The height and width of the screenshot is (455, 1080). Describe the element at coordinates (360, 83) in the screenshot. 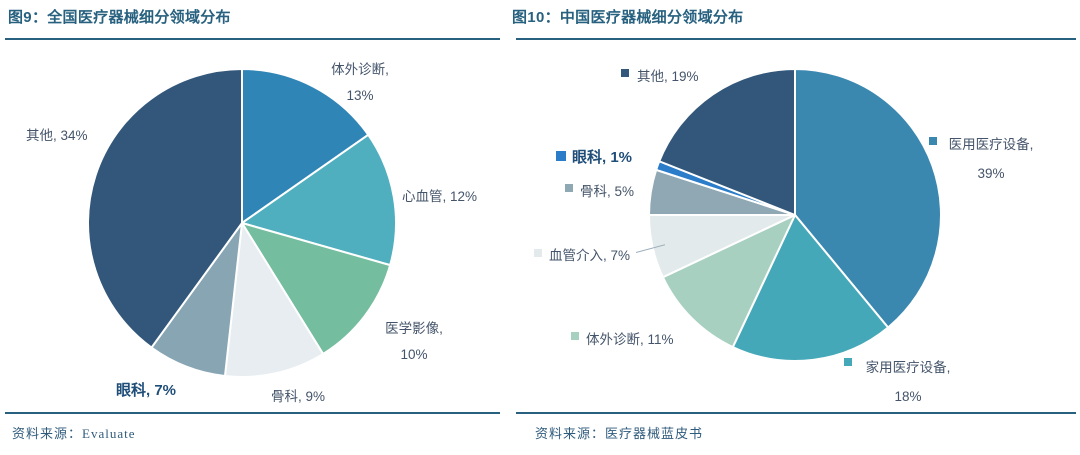

I see `pie-label-ivd: 体外诊断, 13%` at that location.